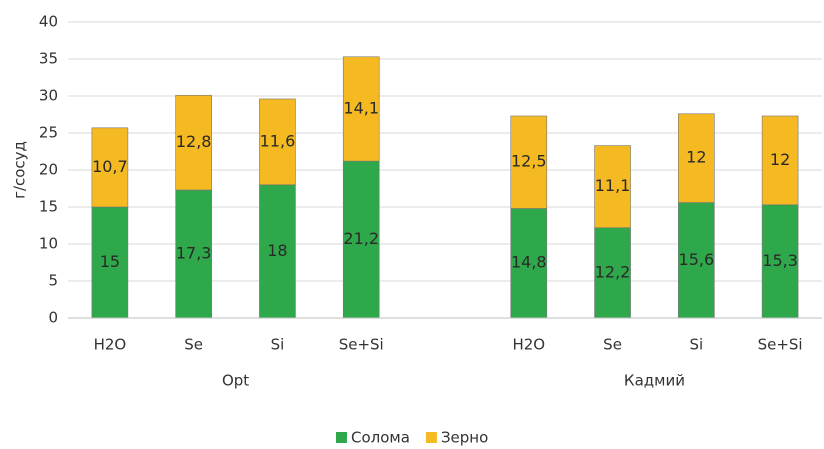 The height and width of the screenshot is (449, 824). What do you see at coordinates (20, 170) in the screenshot?
I see `y-axis-title: г/сосуд` at bounding box center [20, 170].